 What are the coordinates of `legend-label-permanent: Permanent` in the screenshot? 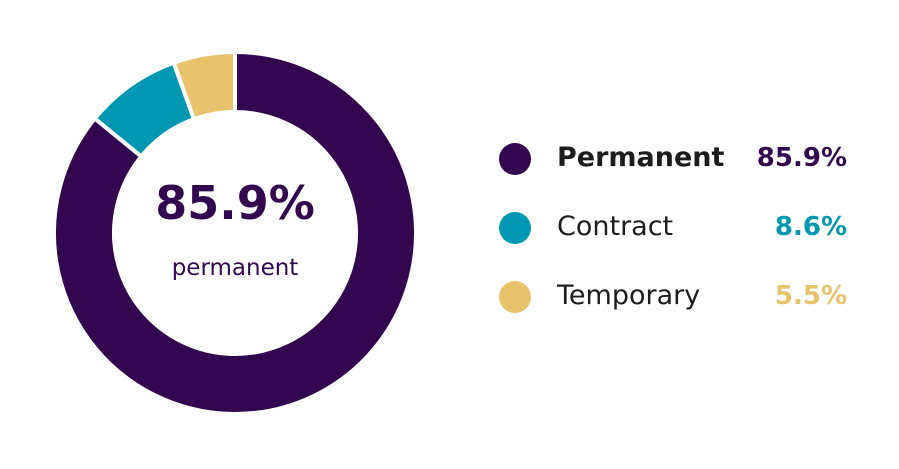 It's located at (641, 157).